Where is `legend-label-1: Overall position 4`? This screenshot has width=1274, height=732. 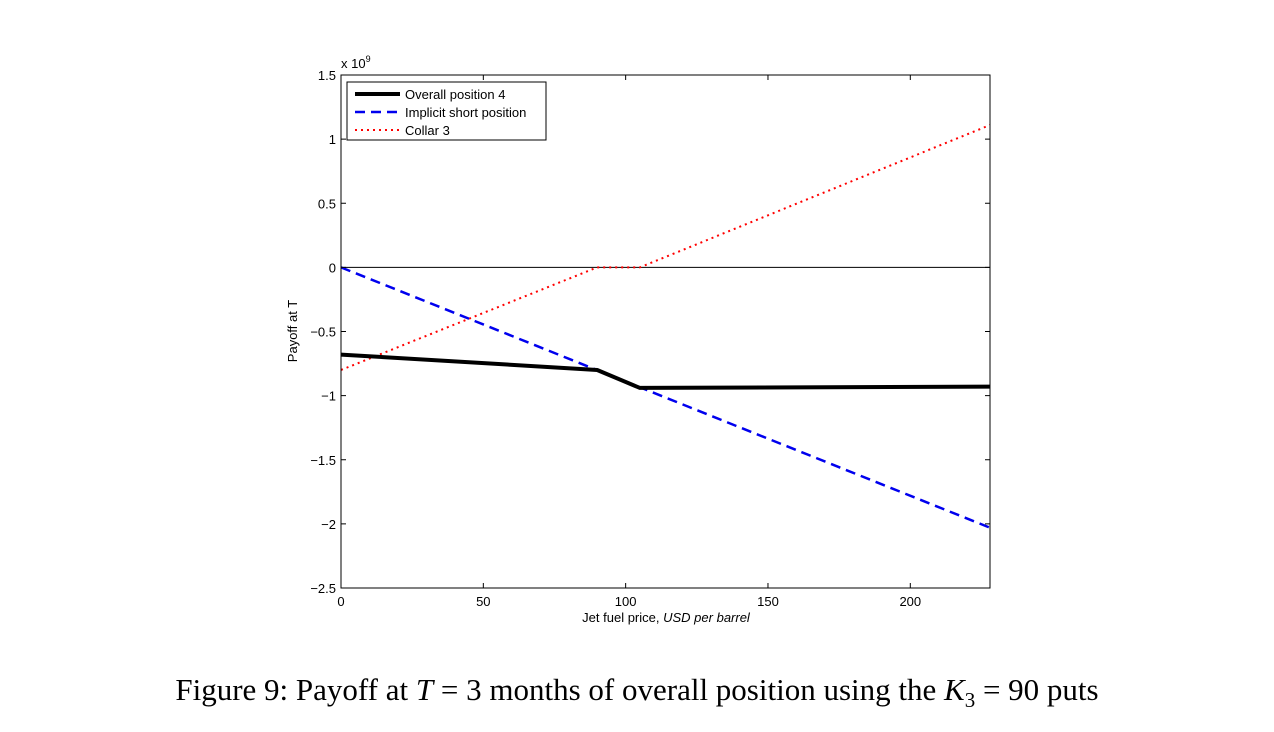
legend-label-1: Overall position 4 is located at coordinates (455, 94).